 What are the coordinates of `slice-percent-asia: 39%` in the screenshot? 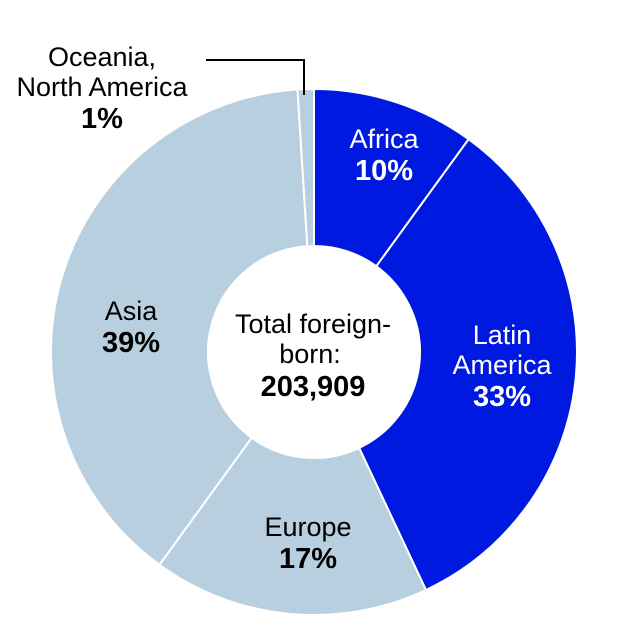 It's located at (131, 343).